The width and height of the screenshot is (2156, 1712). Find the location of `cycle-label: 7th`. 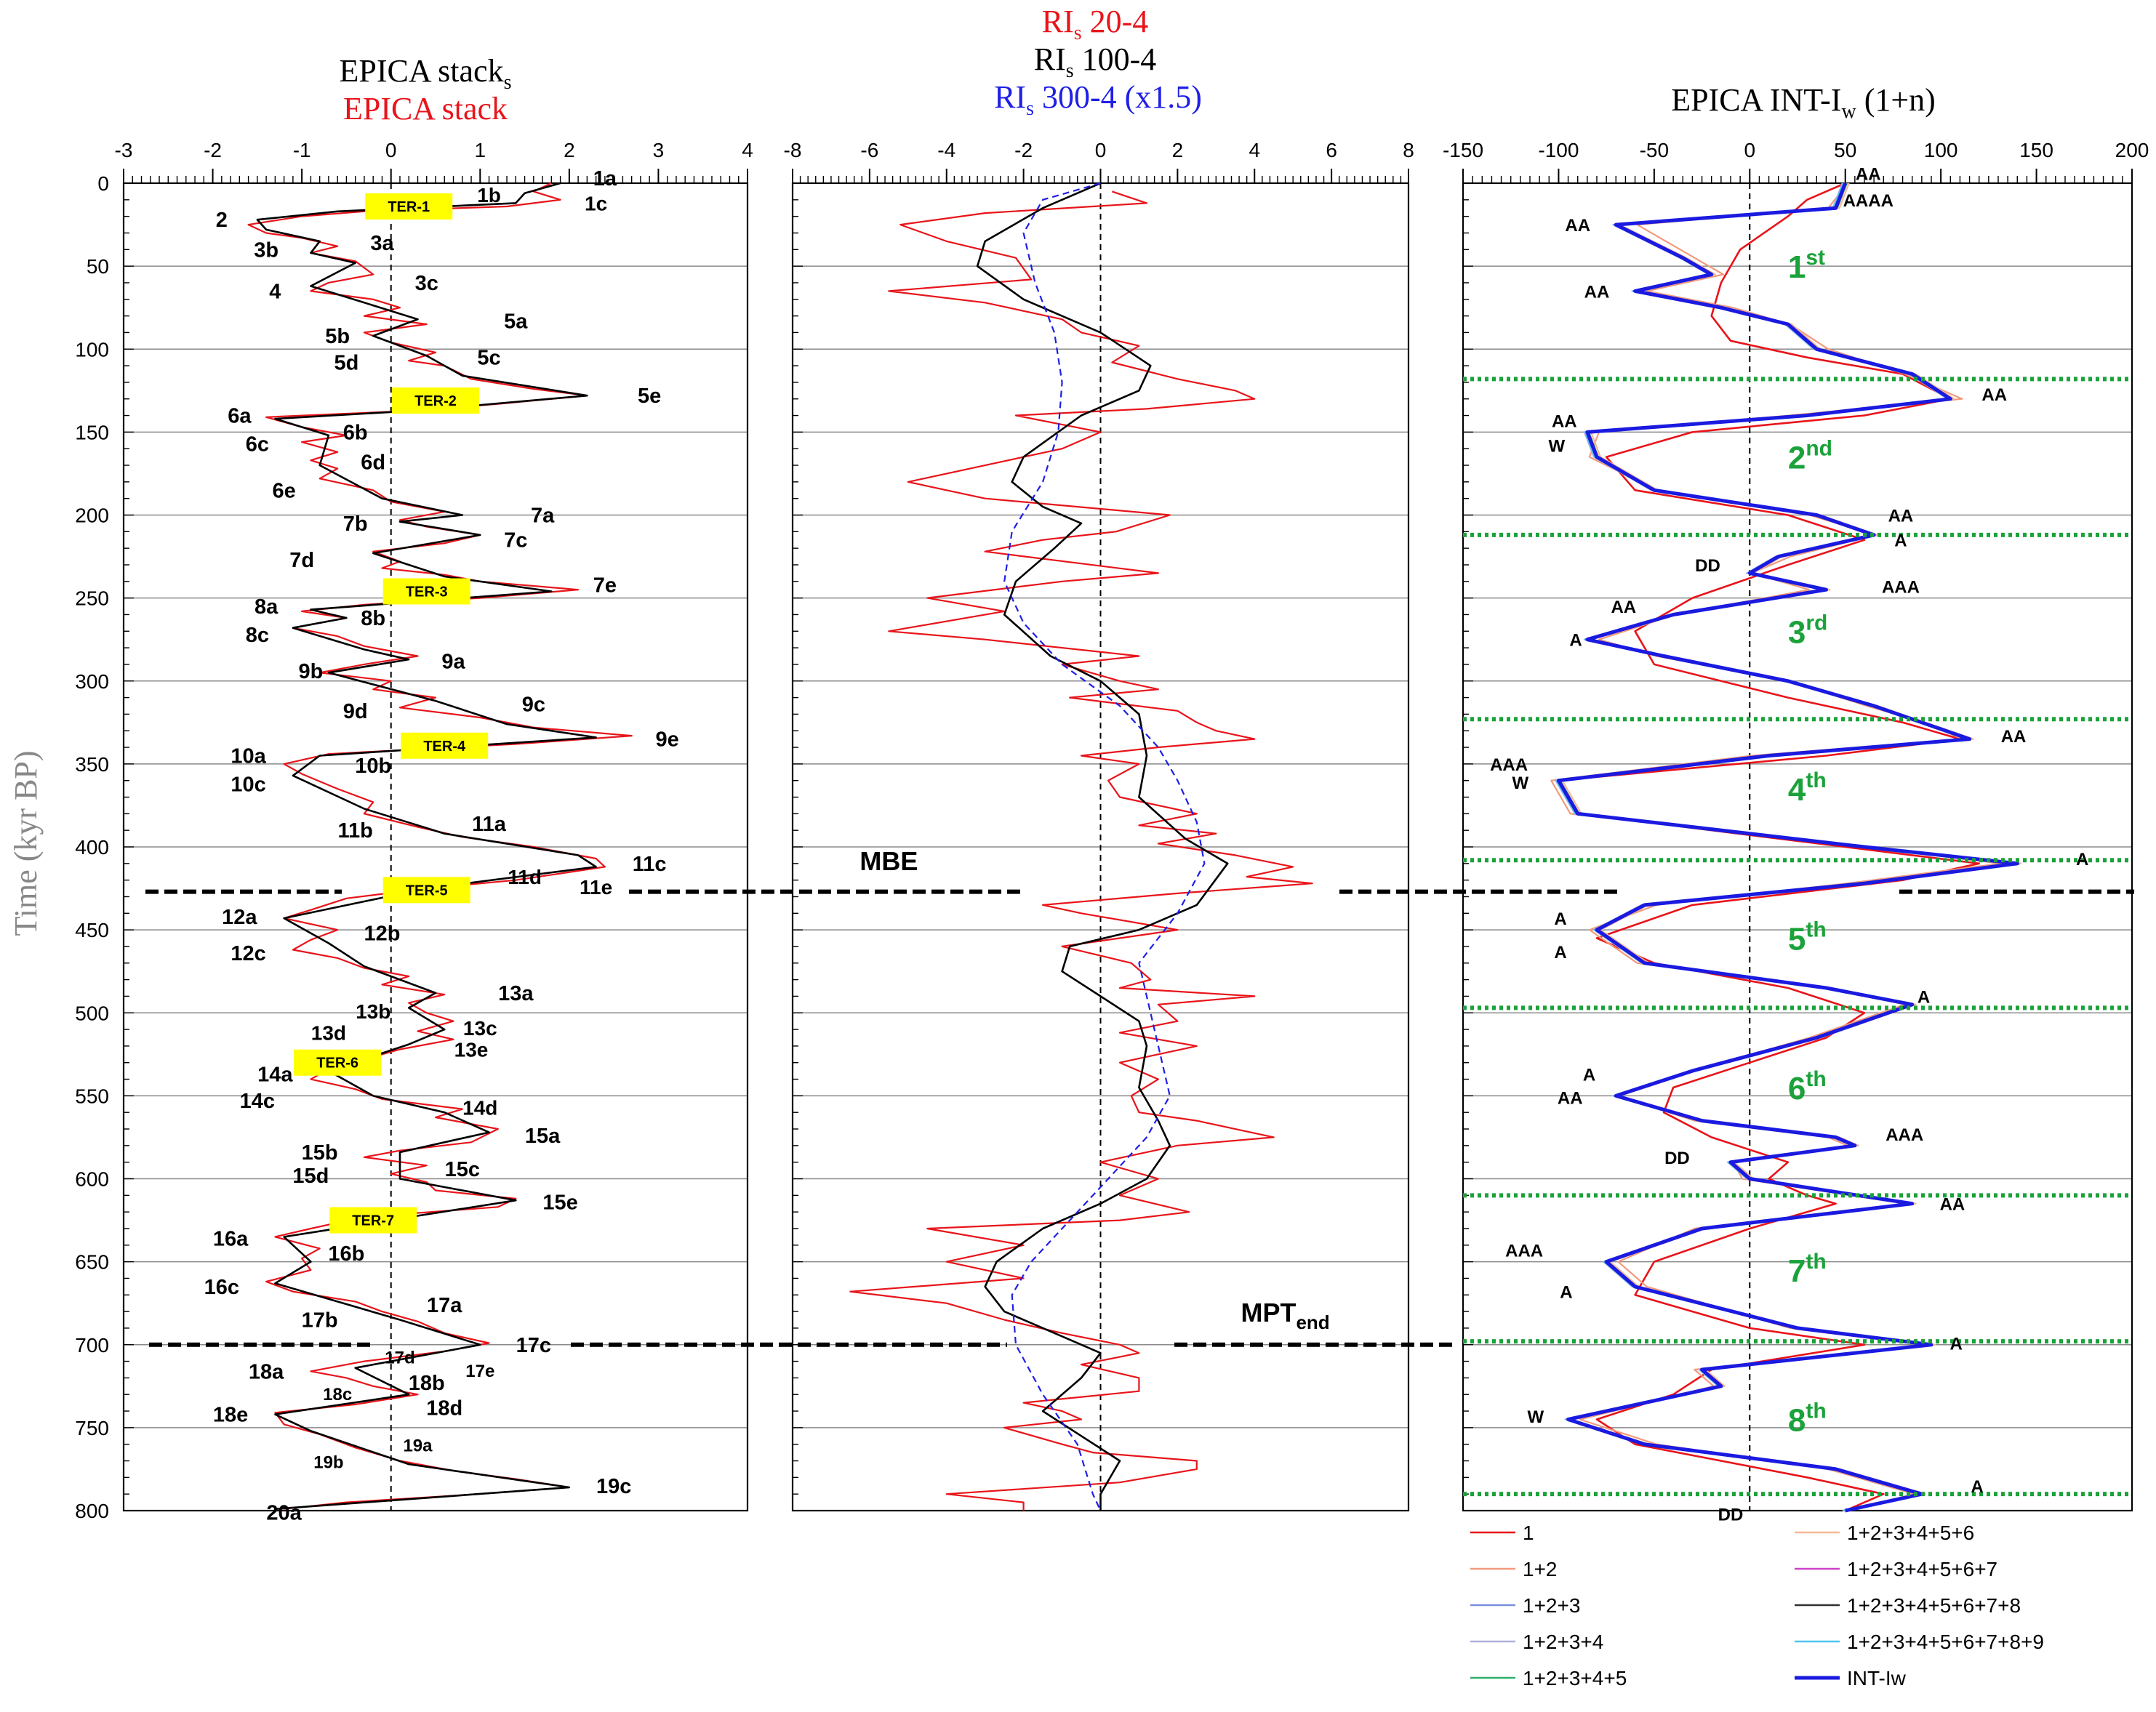

cycle-label: 7th is located at coordinates (1807, 1269).